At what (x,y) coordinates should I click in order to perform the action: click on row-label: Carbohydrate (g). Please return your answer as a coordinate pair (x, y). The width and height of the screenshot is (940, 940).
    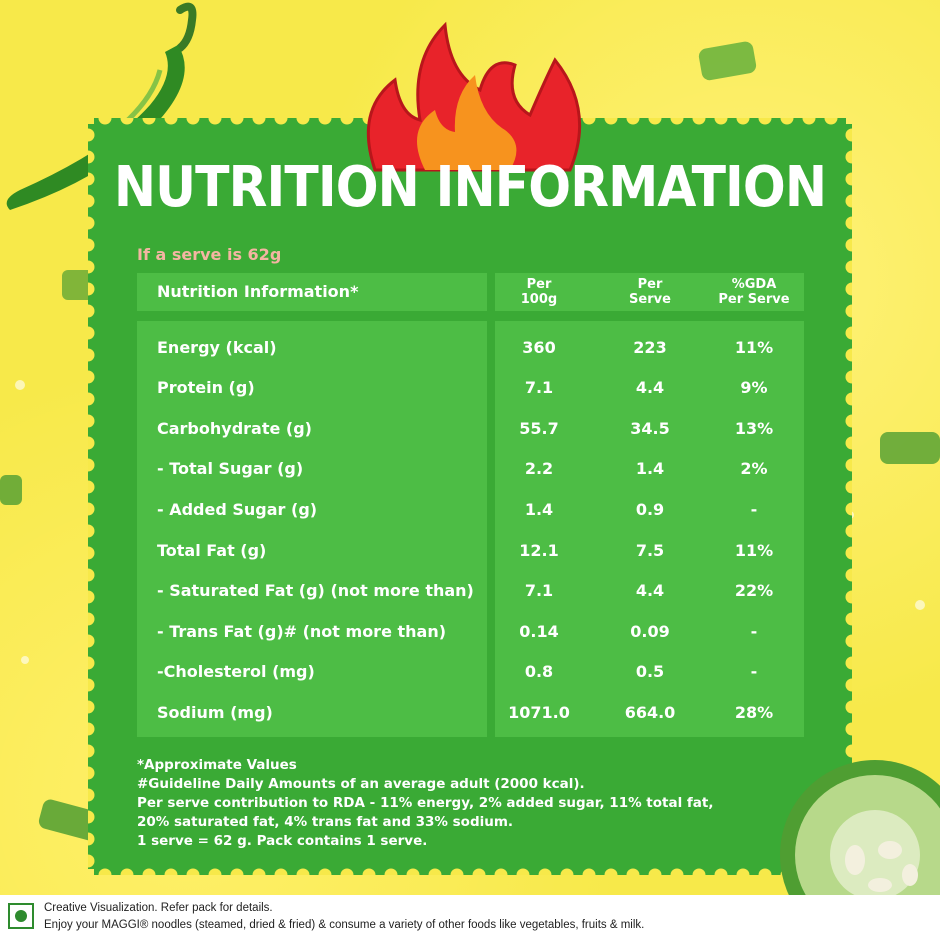
    Looking at the image, I should click on (234, 428).